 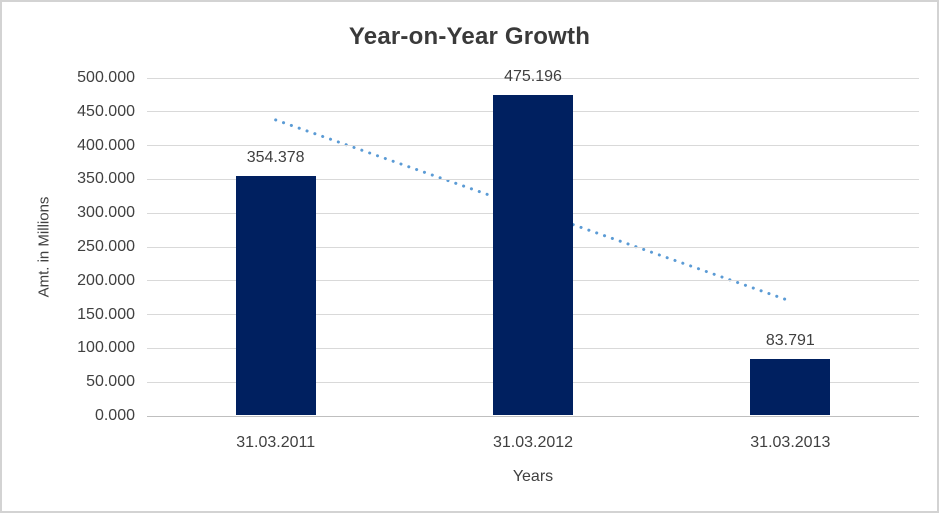 I want to click on x-category-label: 31.03.2013, so click(x=790, y=442).